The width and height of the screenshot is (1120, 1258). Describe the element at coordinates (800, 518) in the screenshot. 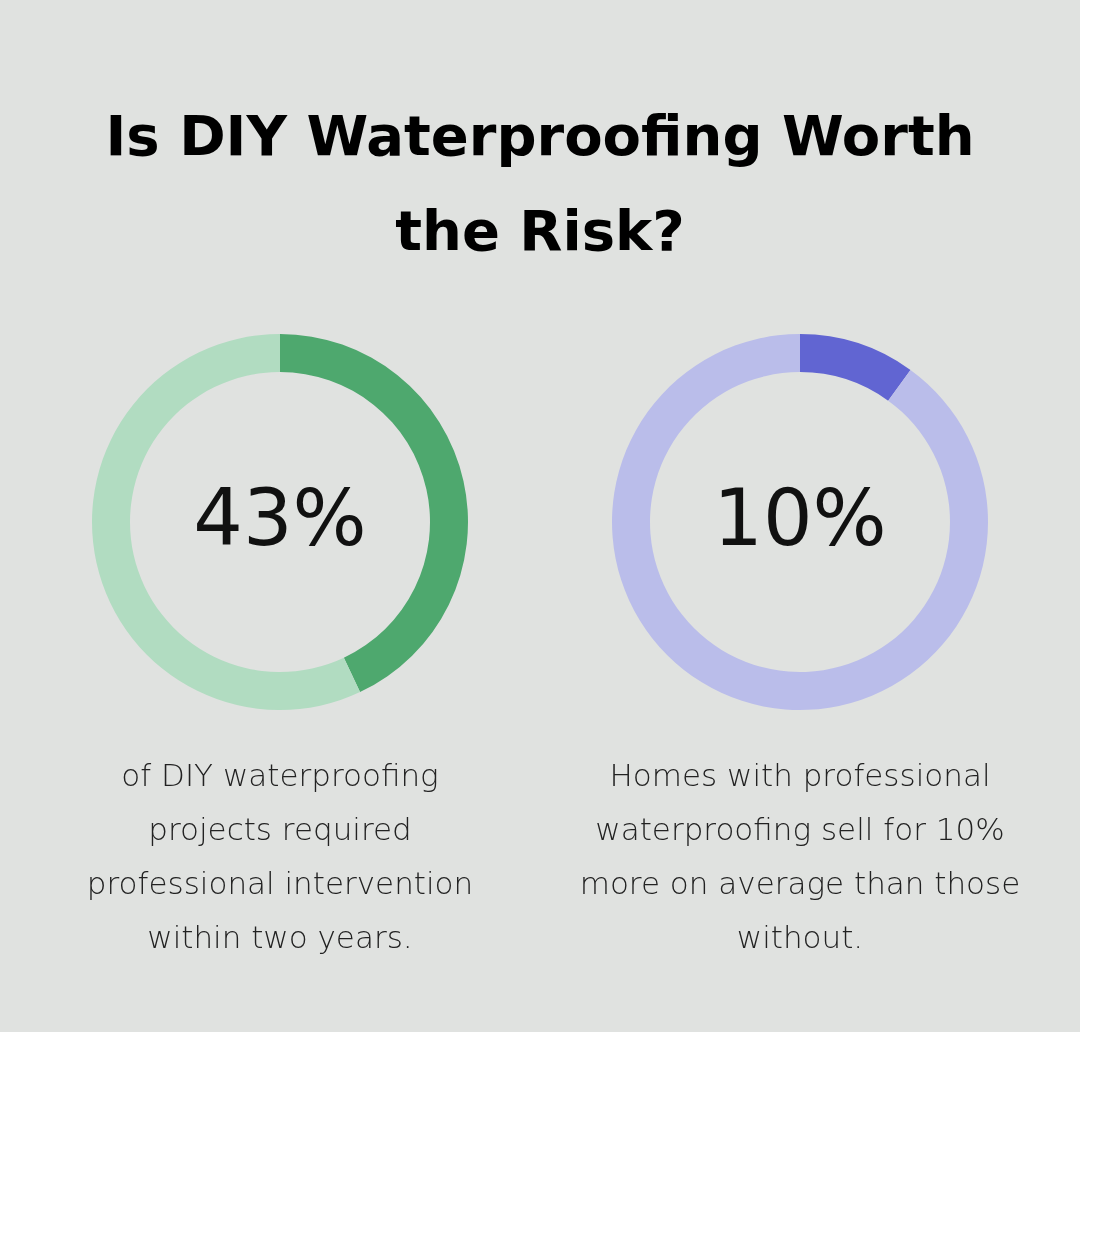

I see `text: 10%` at that location.